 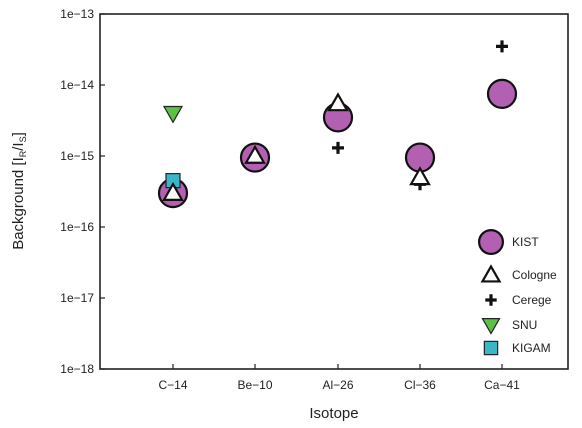 What do you see at coordinates (23, 153) in the screenshot?
I see `y-axis-title-sub-r: R` at bounding box center [23, 153].